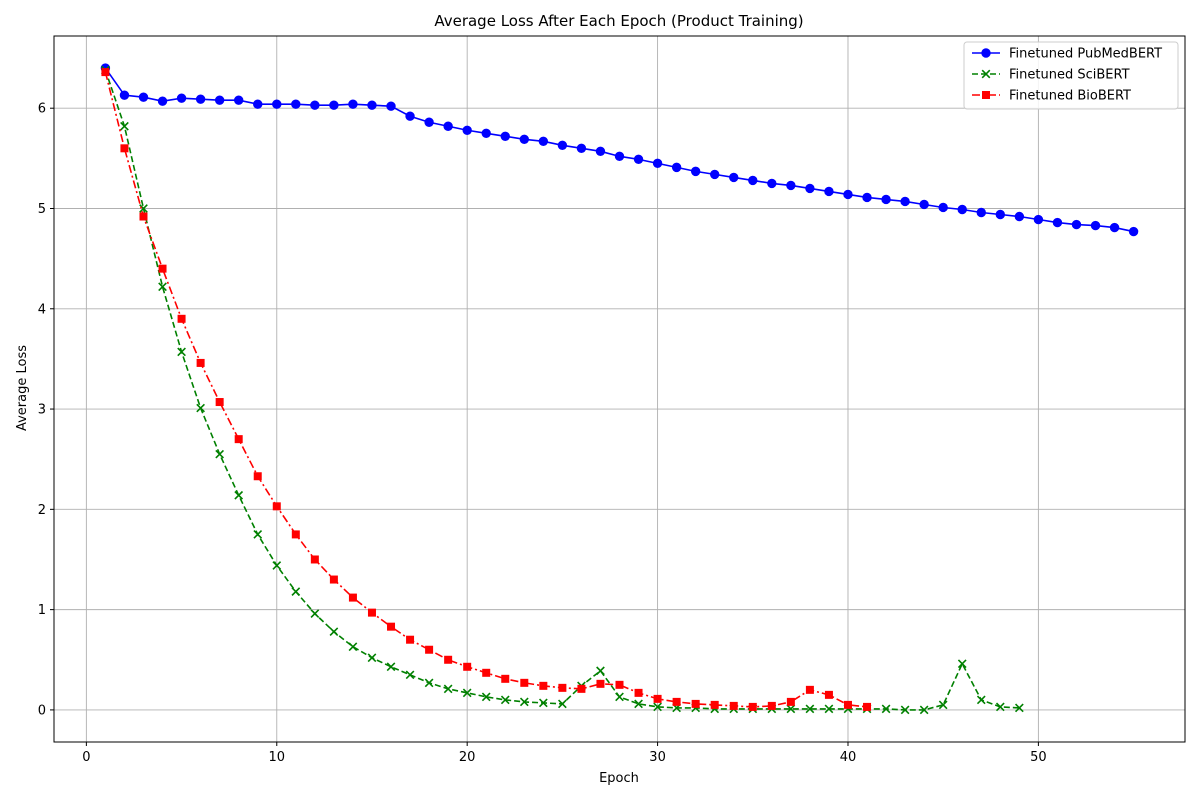 The image size is (1200, 800). I want to click on legend-entry: Finetuned PubMedBERT, so click(1067, 54).